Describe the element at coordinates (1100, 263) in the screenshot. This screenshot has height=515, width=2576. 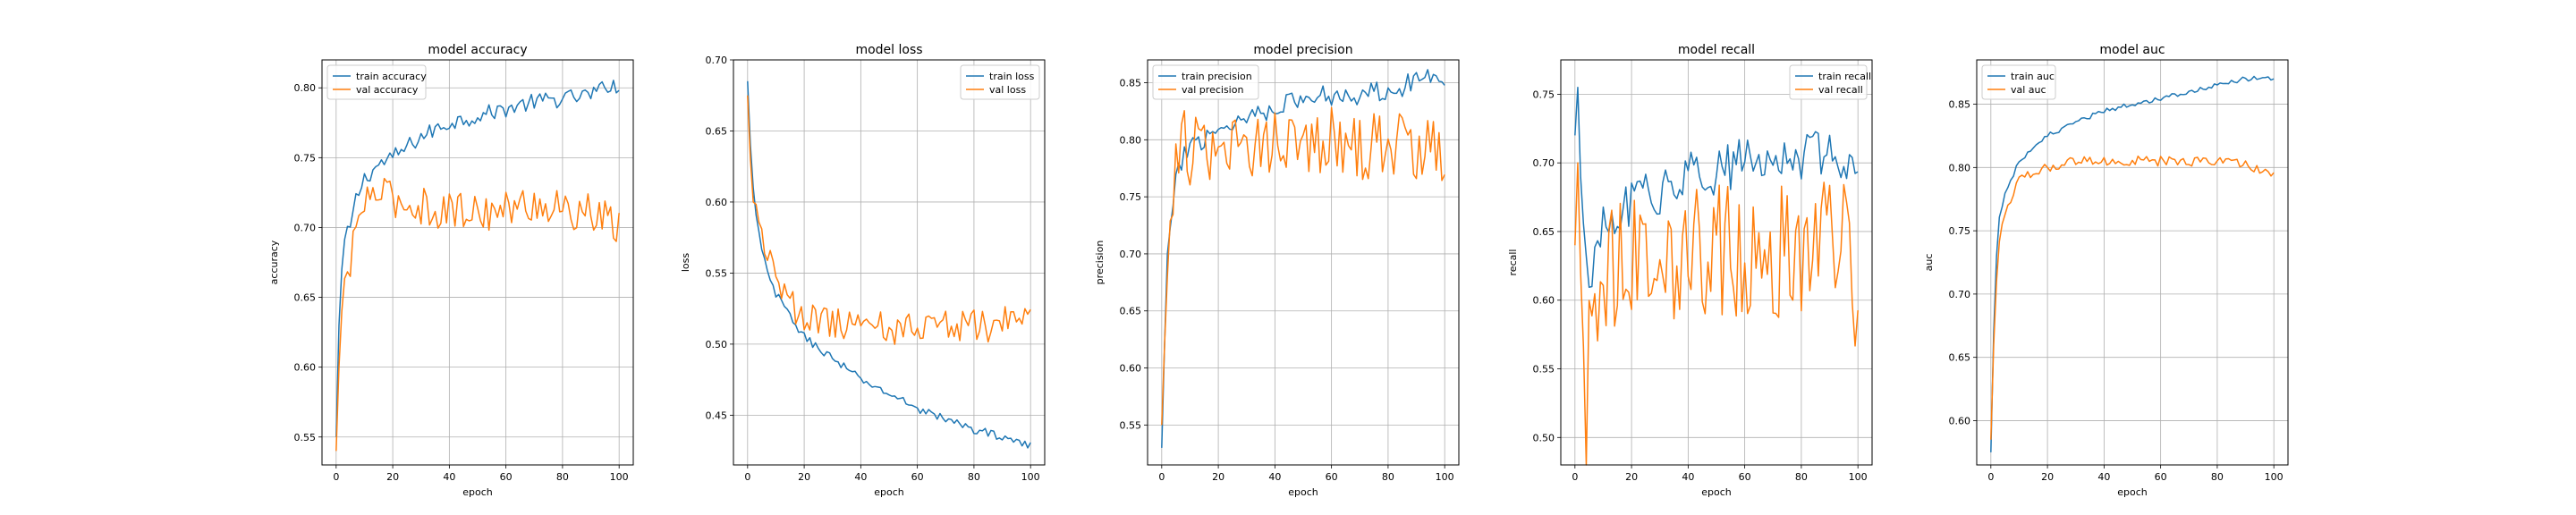
I see `y-axis-label: precision` at that location.